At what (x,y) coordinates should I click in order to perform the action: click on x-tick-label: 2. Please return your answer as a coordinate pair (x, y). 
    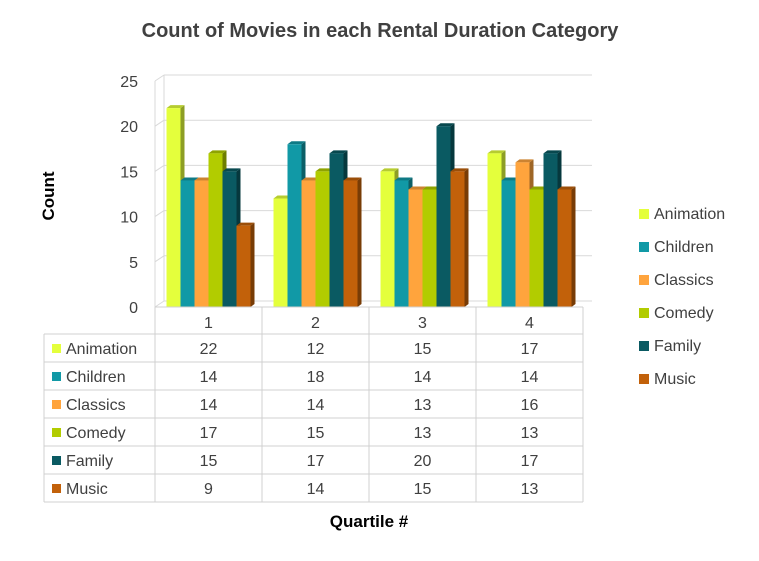
    Looking at the image, I should click on (315, 323).